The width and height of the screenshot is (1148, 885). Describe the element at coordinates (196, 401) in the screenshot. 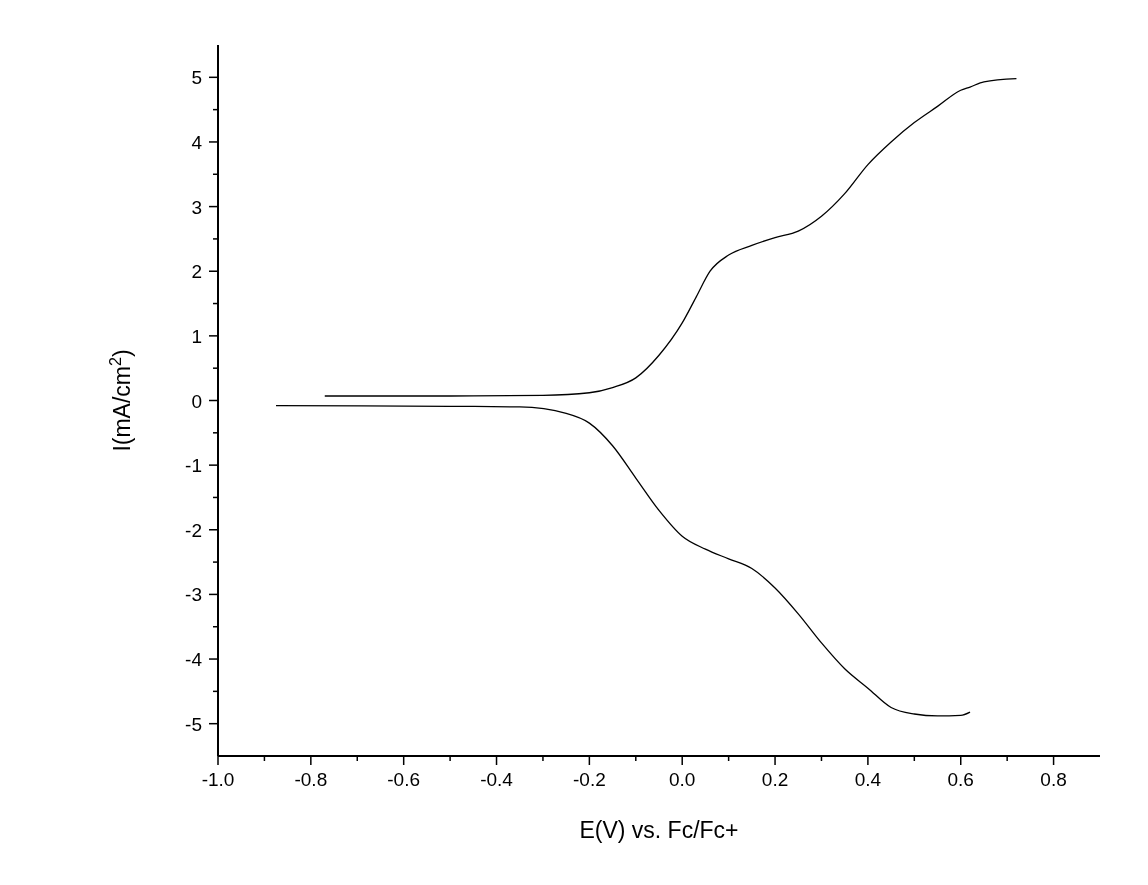

I see `y-tick-label: 0` at that location.